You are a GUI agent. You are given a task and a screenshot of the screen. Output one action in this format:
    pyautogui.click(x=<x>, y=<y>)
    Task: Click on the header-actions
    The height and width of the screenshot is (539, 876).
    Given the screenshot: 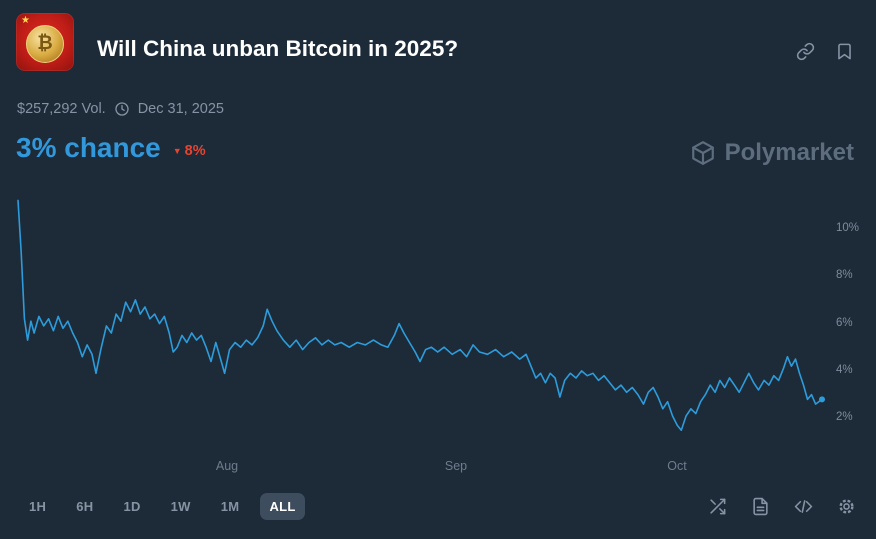 What is the action you would take?
    pyautogui.click(x=825, y=51)
    